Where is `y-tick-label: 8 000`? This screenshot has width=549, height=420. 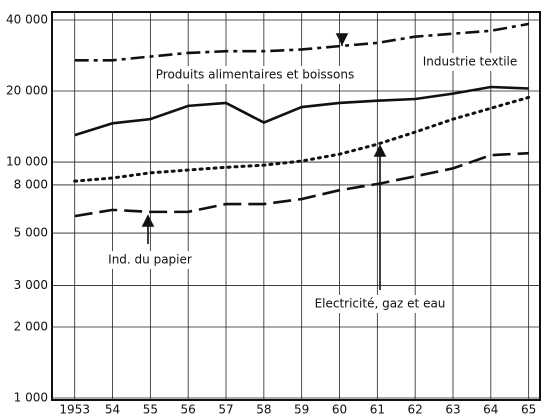
y-tick-label: 8 000 is located at coordinates (31, 184).